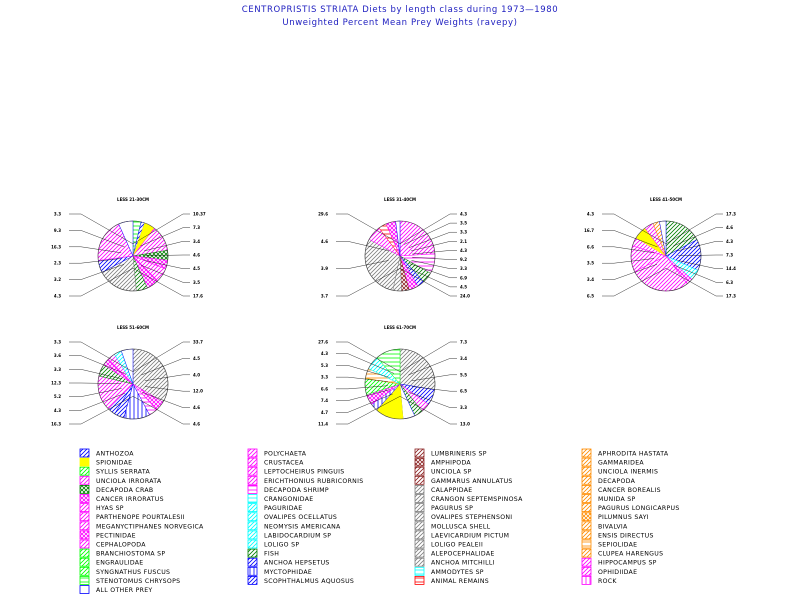  I want to click on legend-item: OVALIPES OCELLATUS, so click(292, 516).